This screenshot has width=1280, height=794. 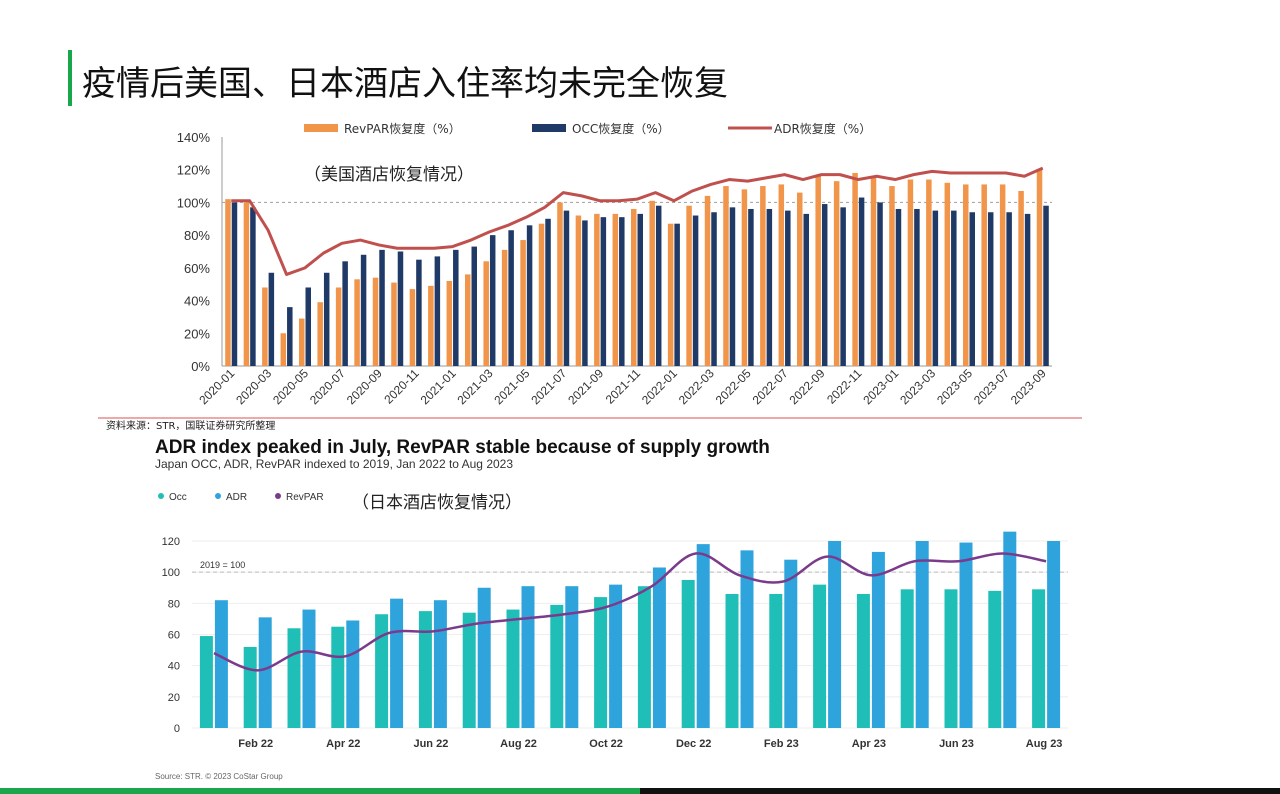 What do you see at coordinates (549, 128) in the screenshot?
I see `us-legend-swatch` at bounding box center [549, 128].